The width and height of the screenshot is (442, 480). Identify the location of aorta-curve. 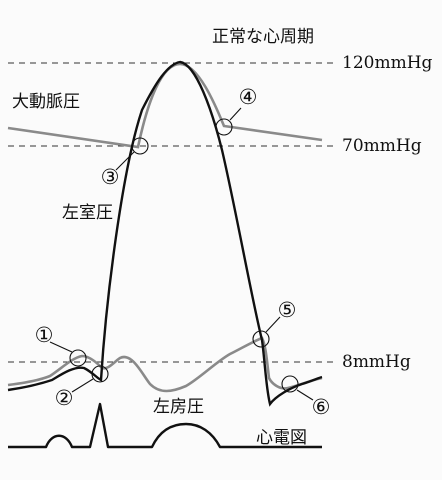
(165, 105).